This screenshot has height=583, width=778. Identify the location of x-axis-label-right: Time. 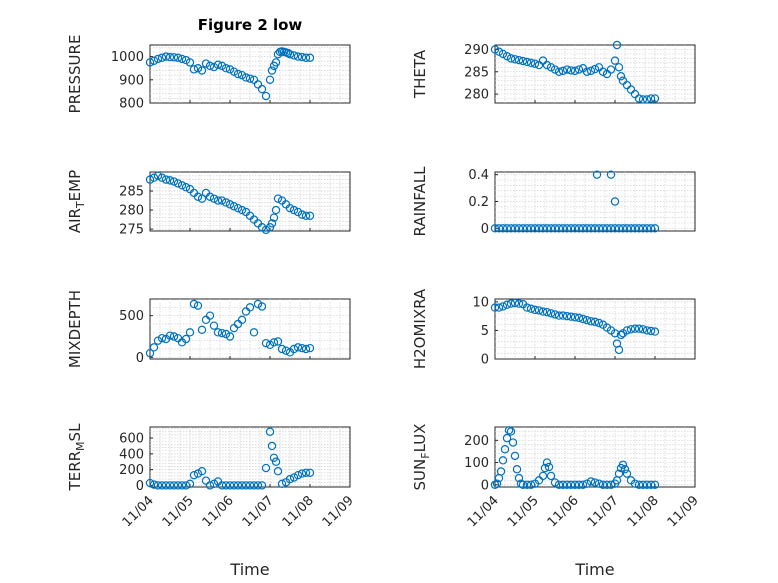
(594, 569).